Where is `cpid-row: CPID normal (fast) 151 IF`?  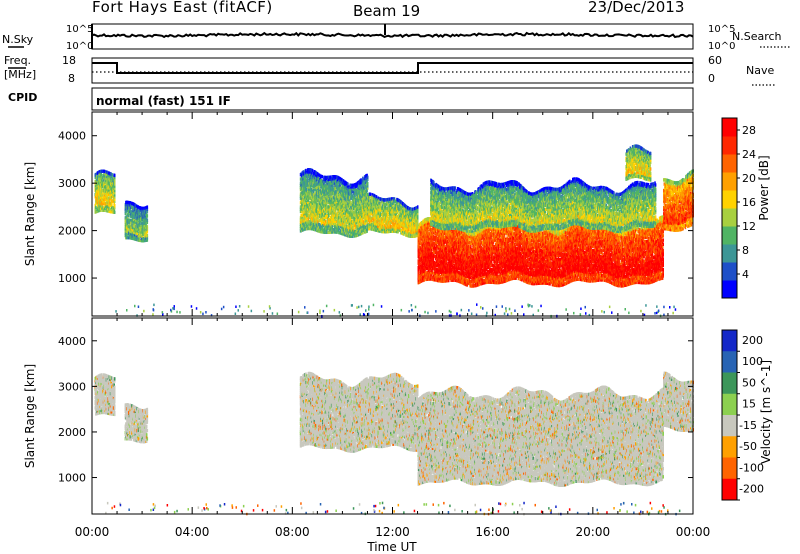
cpid-row: CPID normal (fast) 151 IF is located at coordinates (351, 99).